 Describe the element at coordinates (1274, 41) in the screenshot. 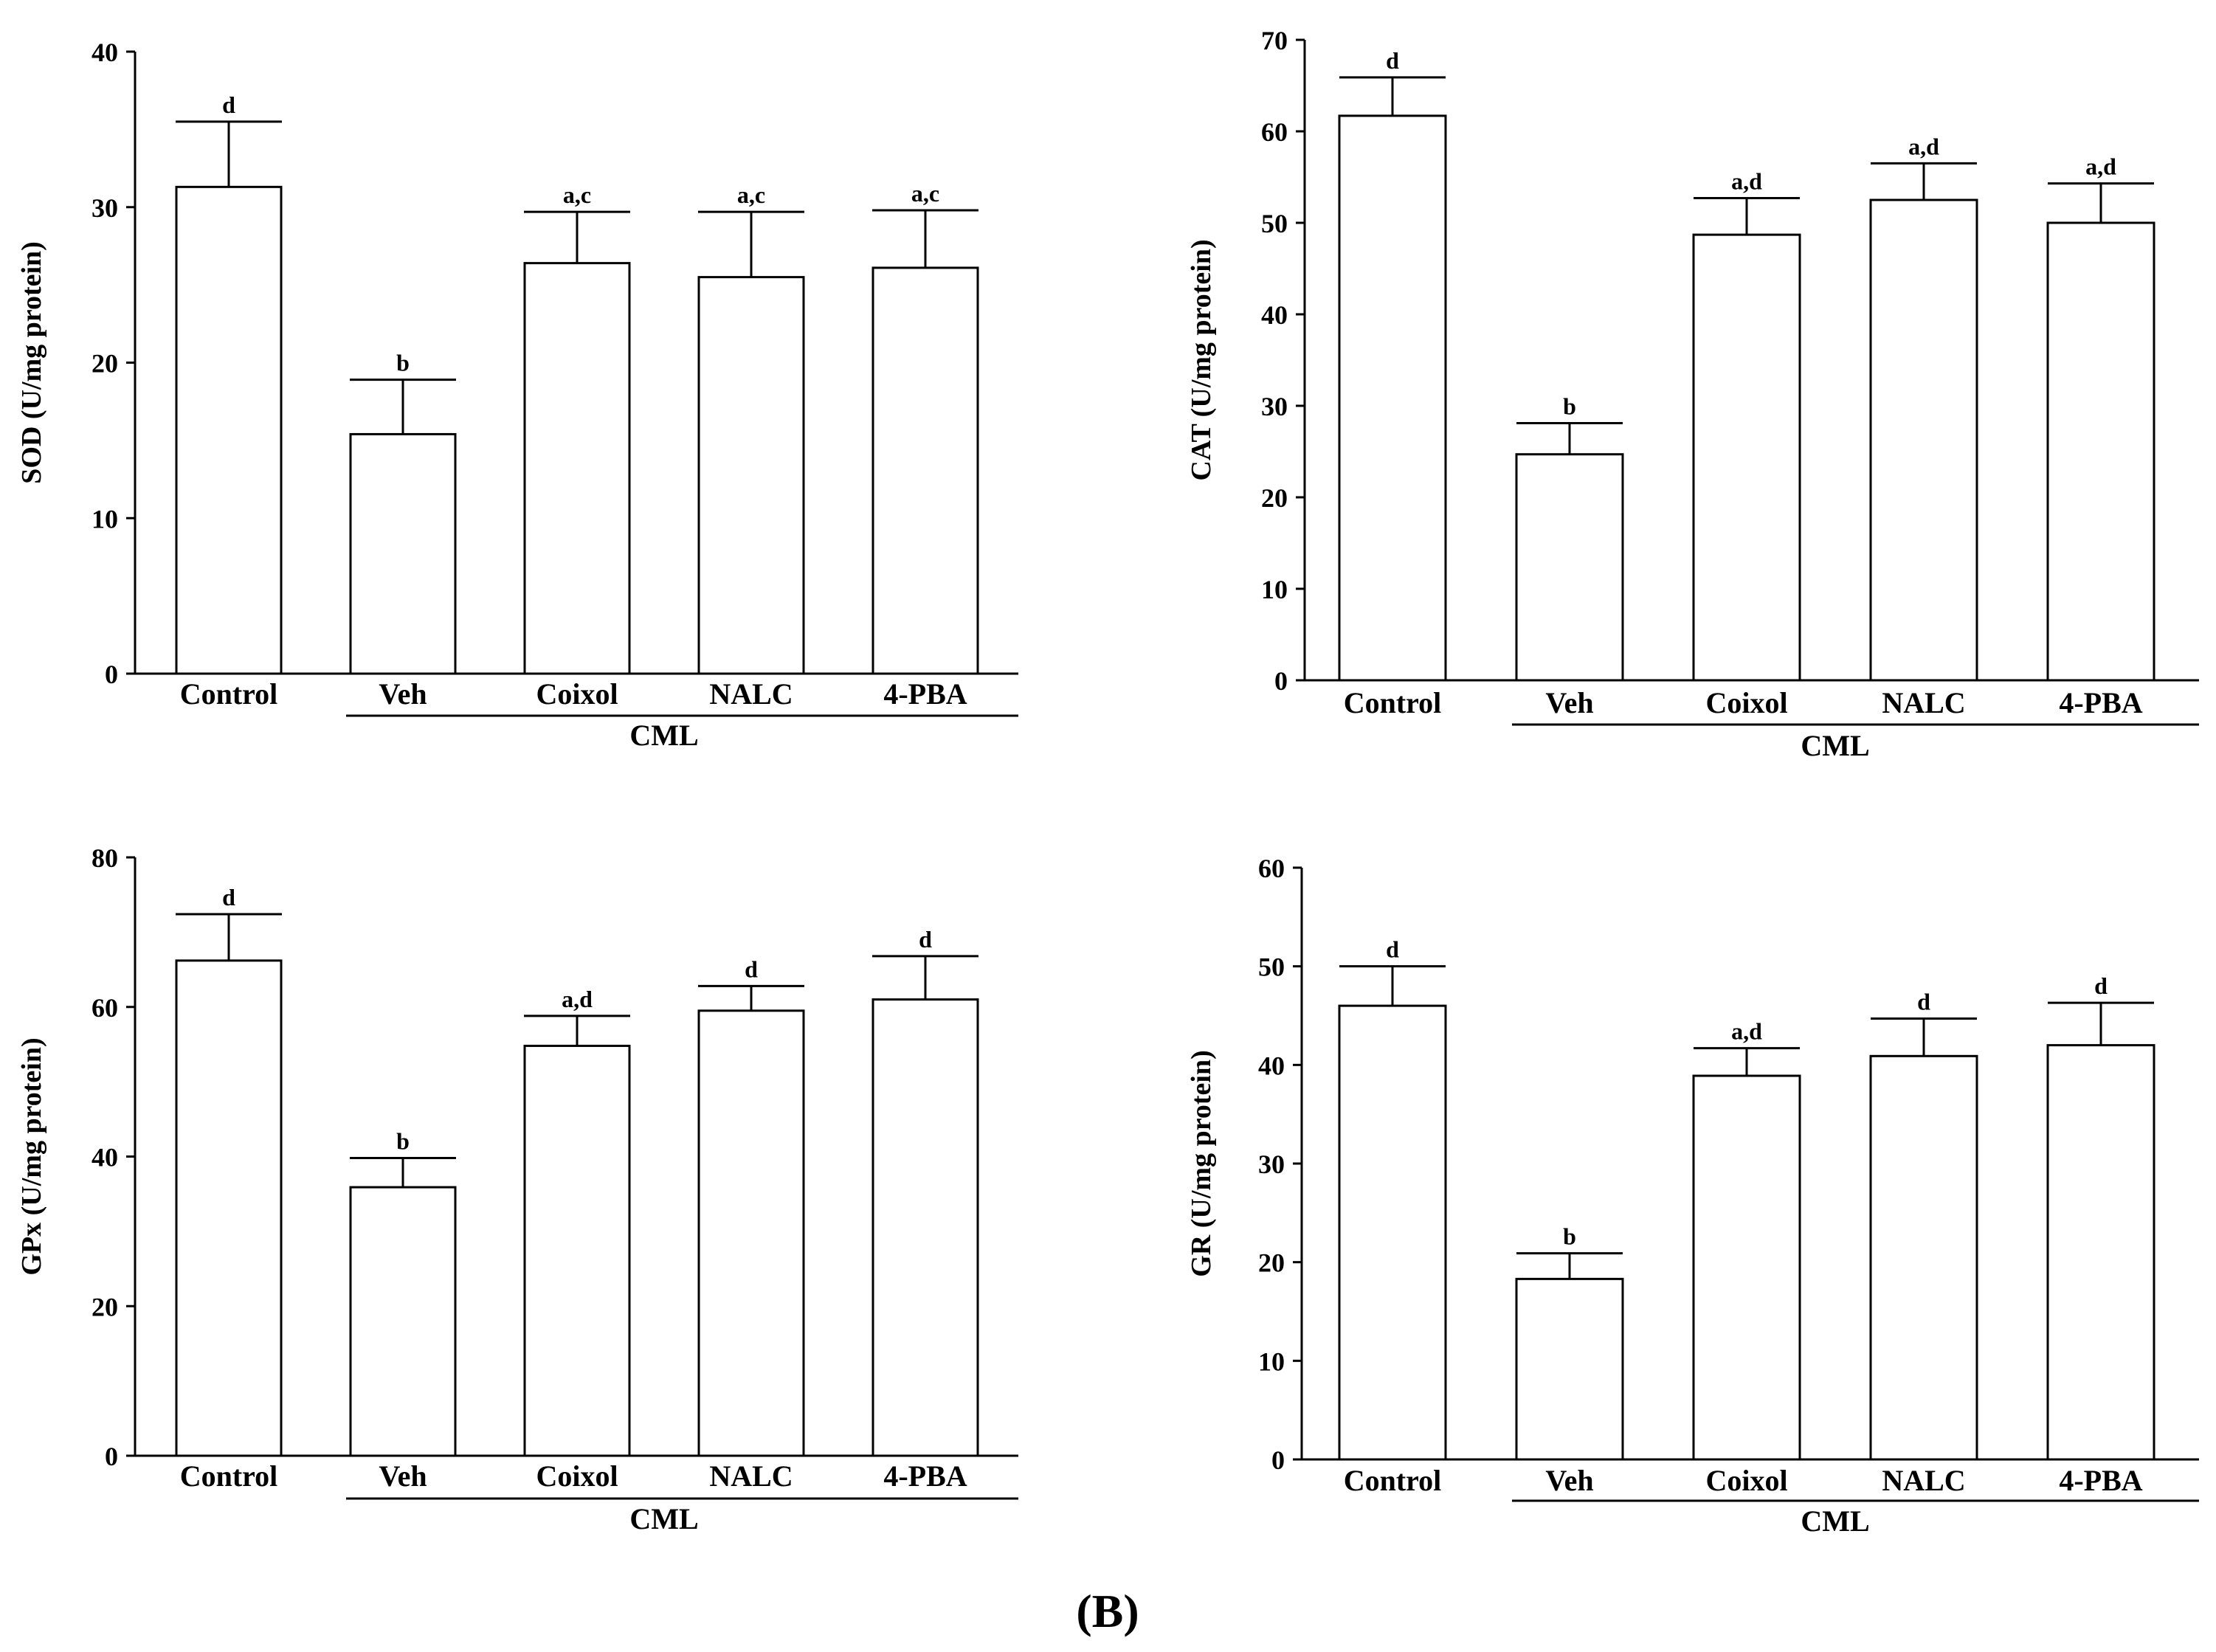

I see `cat-y-tick-label: 70` at that location.